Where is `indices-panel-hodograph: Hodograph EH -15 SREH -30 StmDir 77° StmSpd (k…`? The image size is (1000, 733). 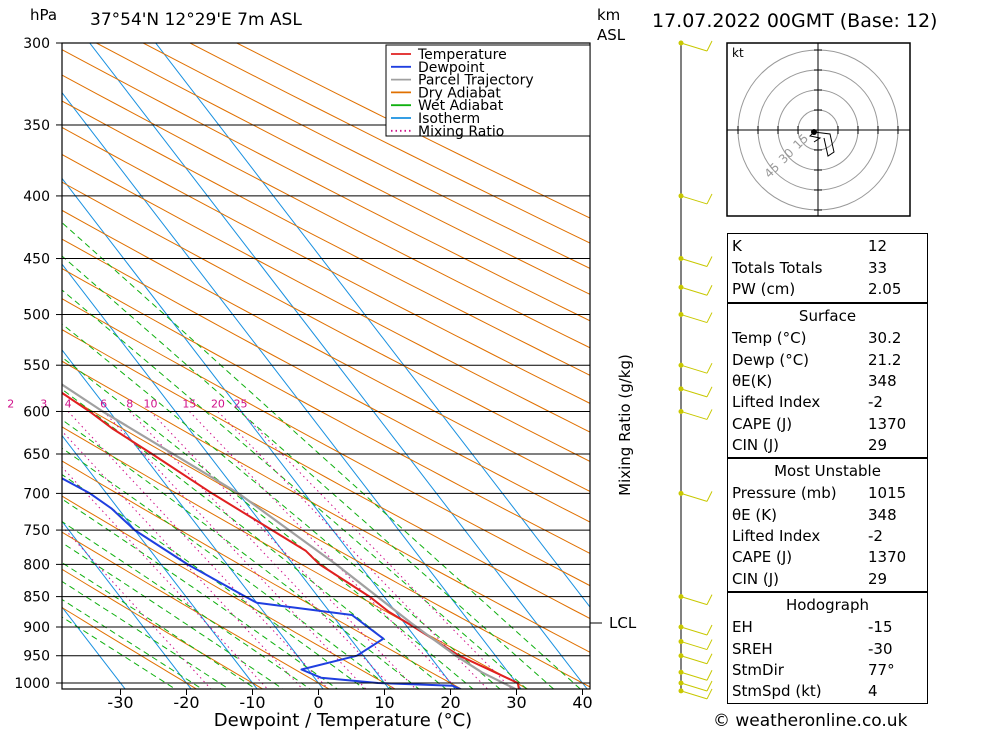 indices-panel-hodograph: Hodograph EH -15 SREH -30 StmDir 77° StmSpd (k… is located at coordinates (827, 648).